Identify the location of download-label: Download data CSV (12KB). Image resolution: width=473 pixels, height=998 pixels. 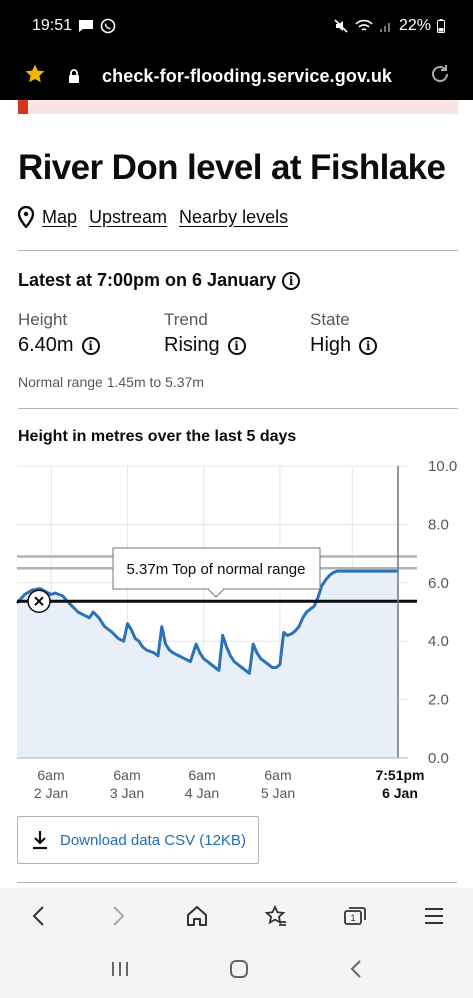
(153, 840).